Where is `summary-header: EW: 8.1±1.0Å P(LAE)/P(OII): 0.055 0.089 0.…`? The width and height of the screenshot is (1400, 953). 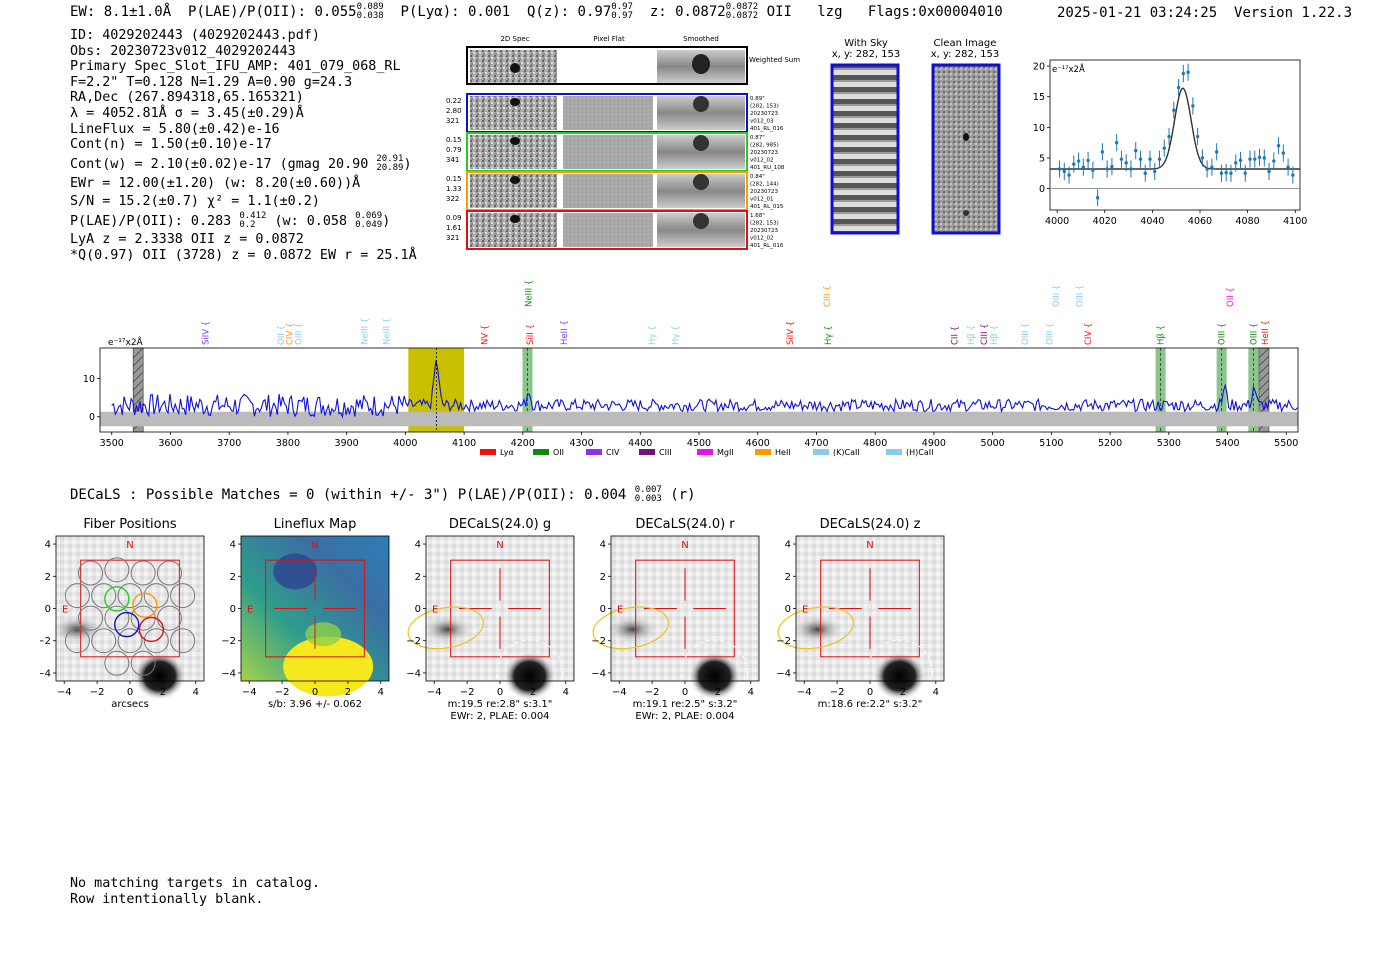
summary-header: EW: 8.1±1.0Å P(LAE)/P(OII): 0.055 0.089 0.… is located at coordinates (536, 11).